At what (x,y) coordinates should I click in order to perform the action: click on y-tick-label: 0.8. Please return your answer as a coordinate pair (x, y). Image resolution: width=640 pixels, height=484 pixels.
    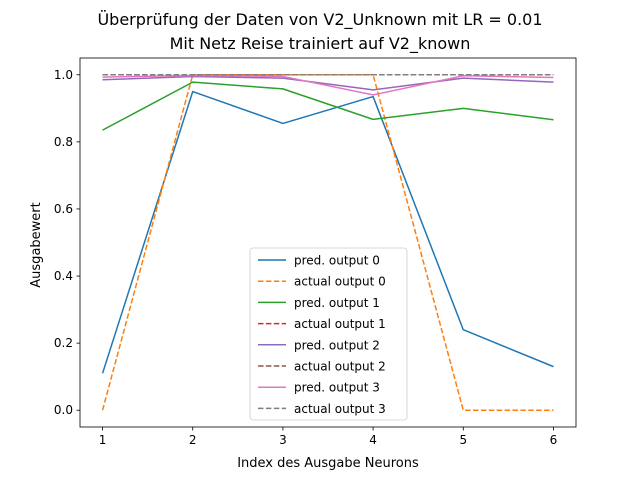
    Looking at the image, I should click on (63, 142).